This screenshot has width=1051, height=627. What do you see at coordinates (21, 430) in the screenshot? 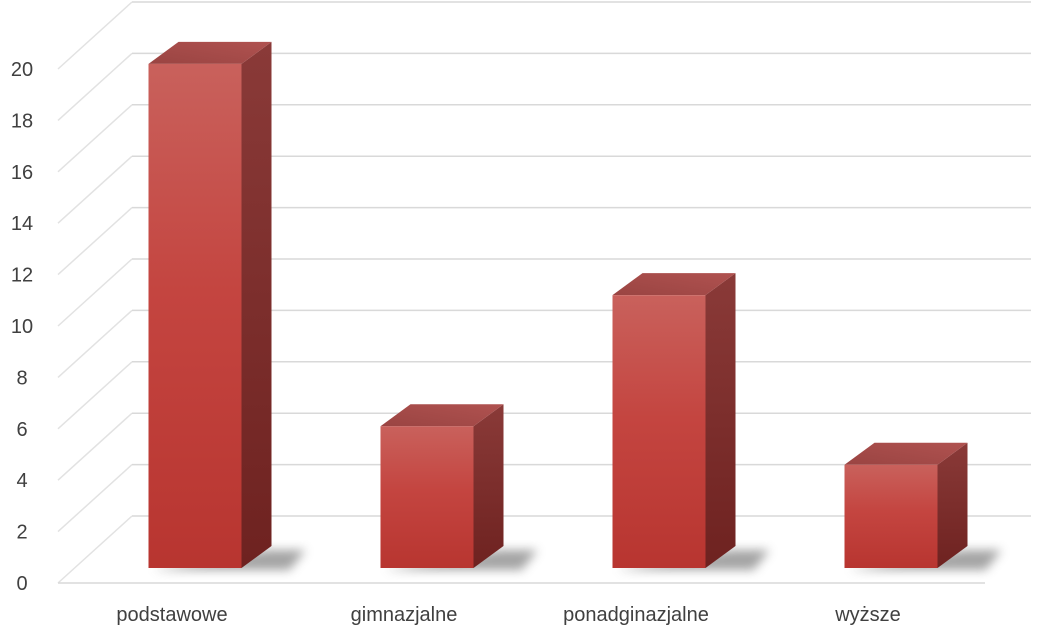
I see `y-tick-label: 6` at bounding box center [21, 430].